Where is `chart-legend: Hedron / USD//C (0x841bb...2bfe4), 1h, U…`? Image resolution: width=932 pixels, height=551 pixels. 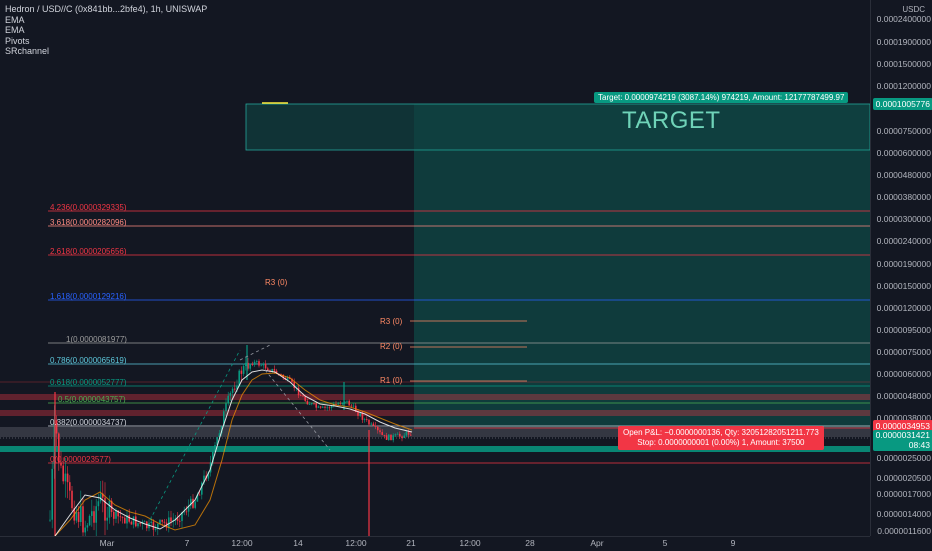
chart-legend: Hedron / USD//C (0x841bb...2bfe4), 1h, U… is located at coordinates (106, 30).